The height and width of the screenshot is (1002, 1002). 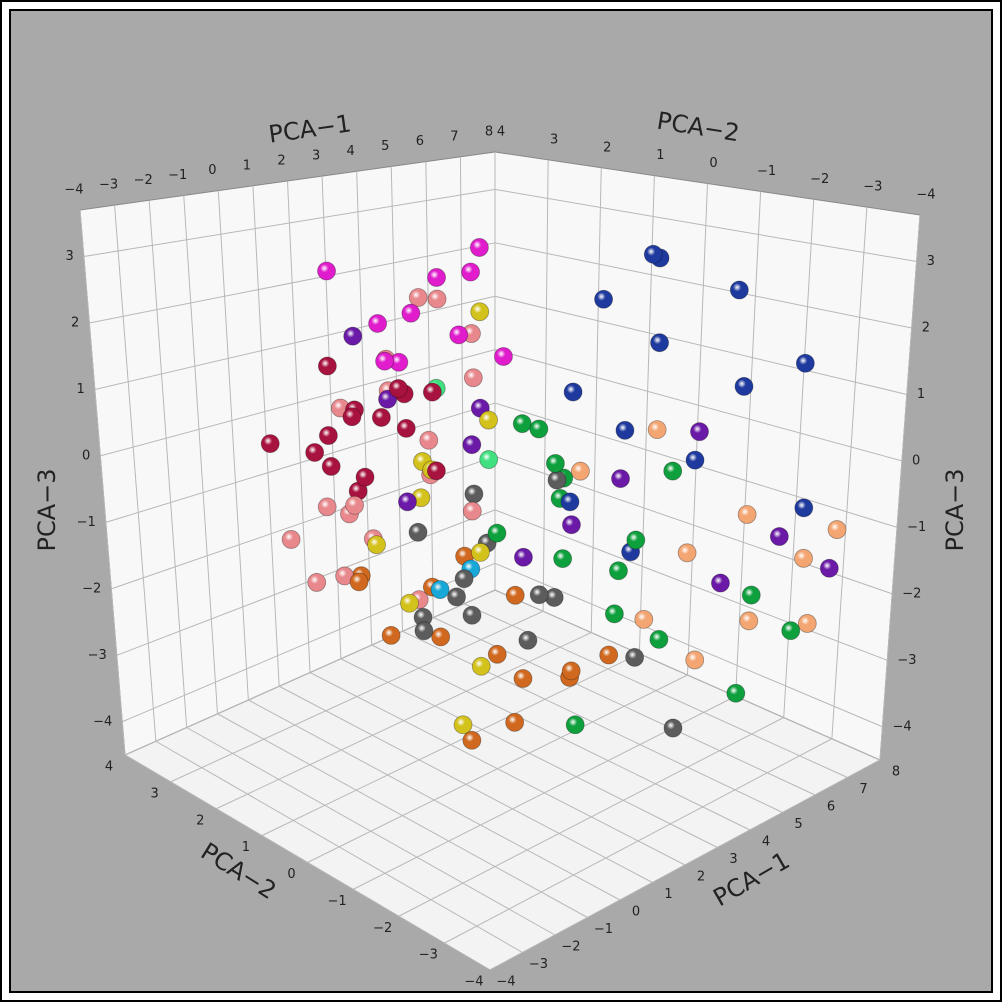 I want to click on tick-label: 2, so click(x=607, y=147).